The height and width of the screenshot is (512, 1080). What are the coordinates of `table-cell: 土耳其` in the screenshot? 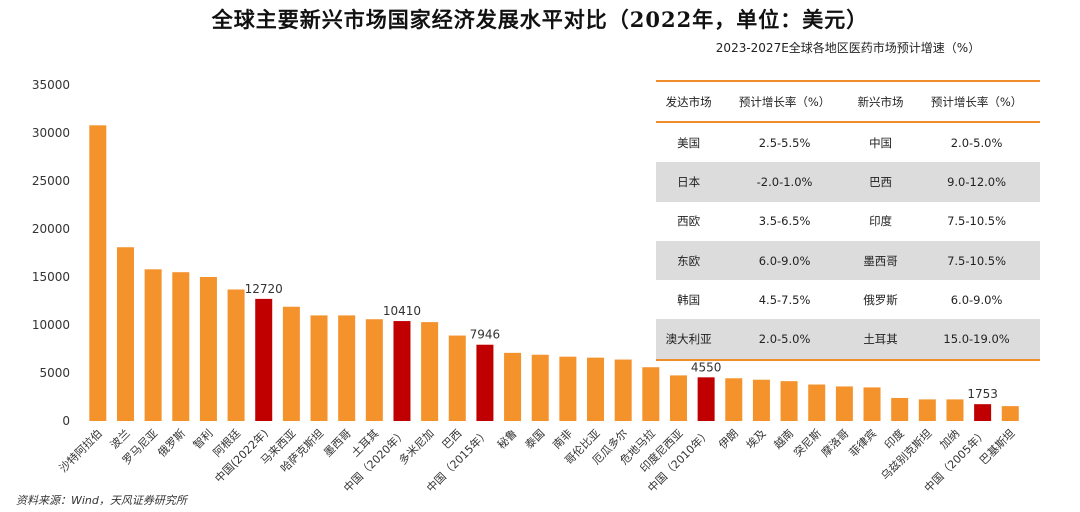 It's located at (880, 339).